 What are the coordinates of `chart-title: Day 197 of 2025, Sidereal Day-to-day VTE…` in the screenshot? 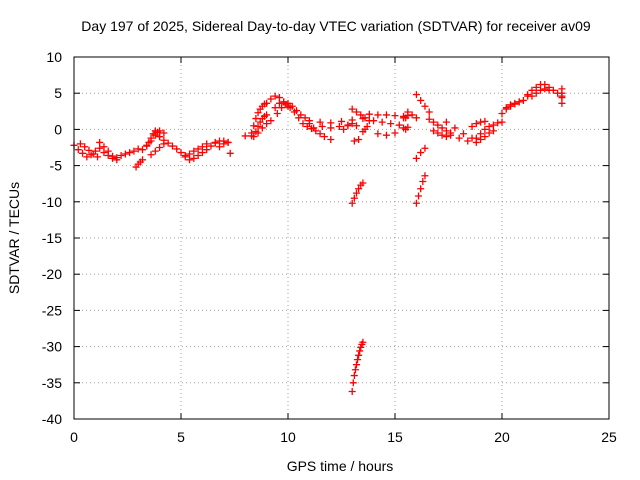 It's located at (336, 26).